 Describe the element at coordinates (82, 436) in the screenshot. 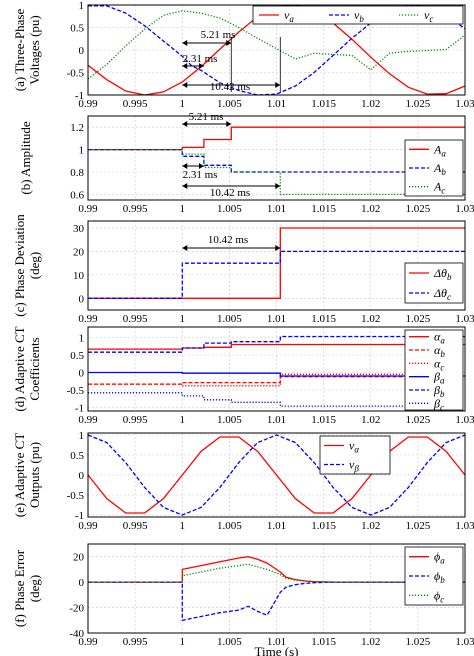

I see `y-tick-label: 1` at that location.